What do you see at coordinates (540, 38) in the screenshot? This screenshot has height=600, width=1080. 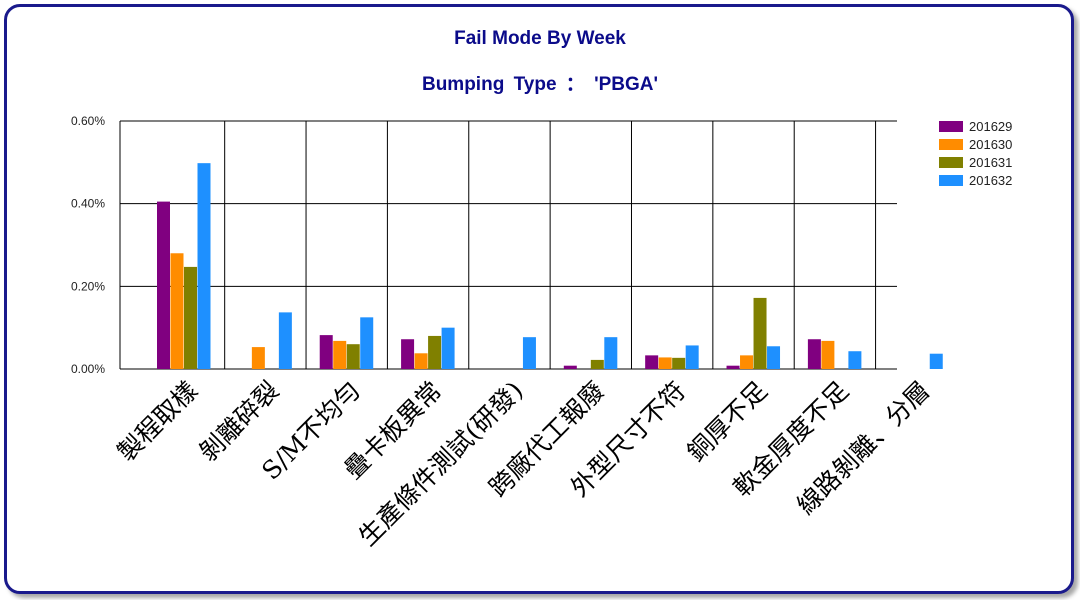 I see `chart-title: Fail Mode By Week` at bounding box center [540, 38].